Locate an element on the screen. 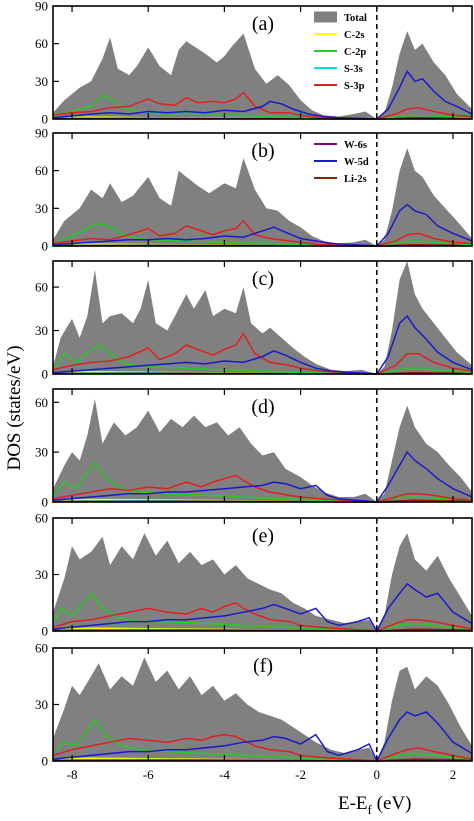  legend: Total C-2s C-2p S-3s S-3p is located at coordinates (340, 51).